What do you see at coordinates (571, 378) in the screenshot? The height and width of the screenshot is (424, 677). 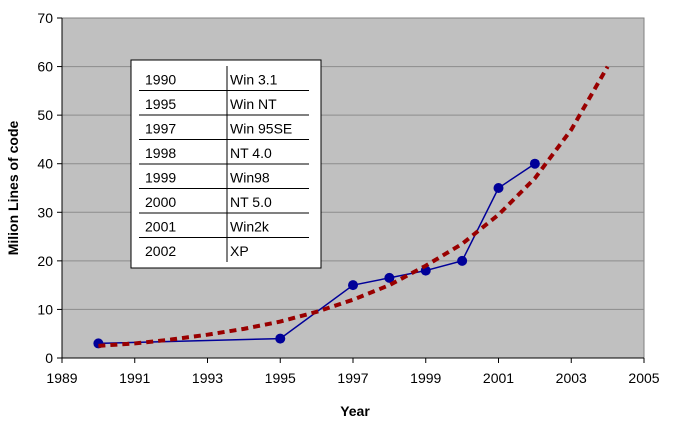 I see `x-tick-label: 2003` at bounding box center [571, 378].